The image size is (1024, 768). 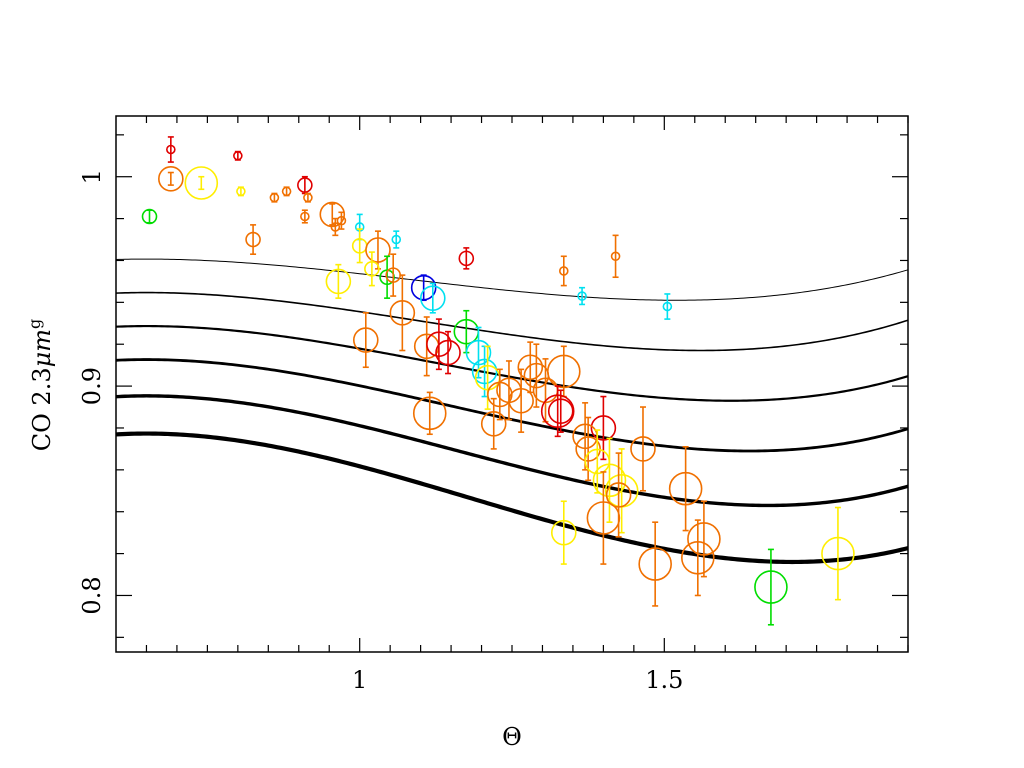 I want to click on x-tick-label: 1, so click(x=359, y=680).